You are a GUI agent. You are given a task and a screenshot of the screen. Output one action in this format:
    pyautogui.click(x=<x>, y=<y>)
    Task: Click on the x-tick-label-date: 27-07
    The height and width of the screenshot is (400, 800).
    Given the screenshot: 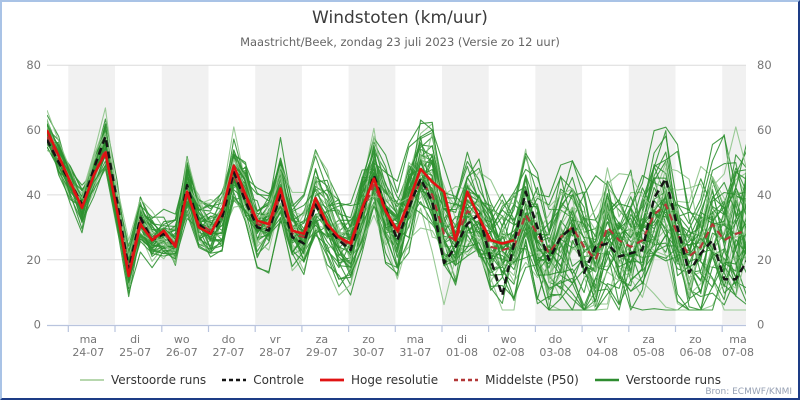 What is the action you would take?
    pyautogui.click(x=229, y=352)
    